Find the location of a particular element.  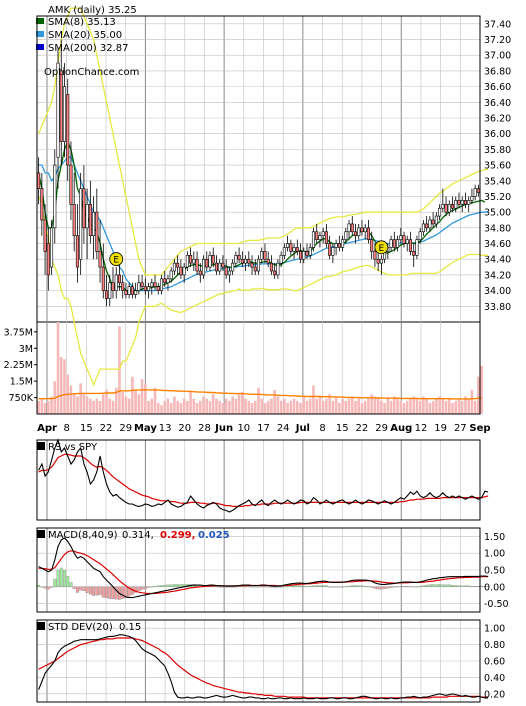

legend-entry: SMA(20) 35.00 is located at coordinates (85, 35).